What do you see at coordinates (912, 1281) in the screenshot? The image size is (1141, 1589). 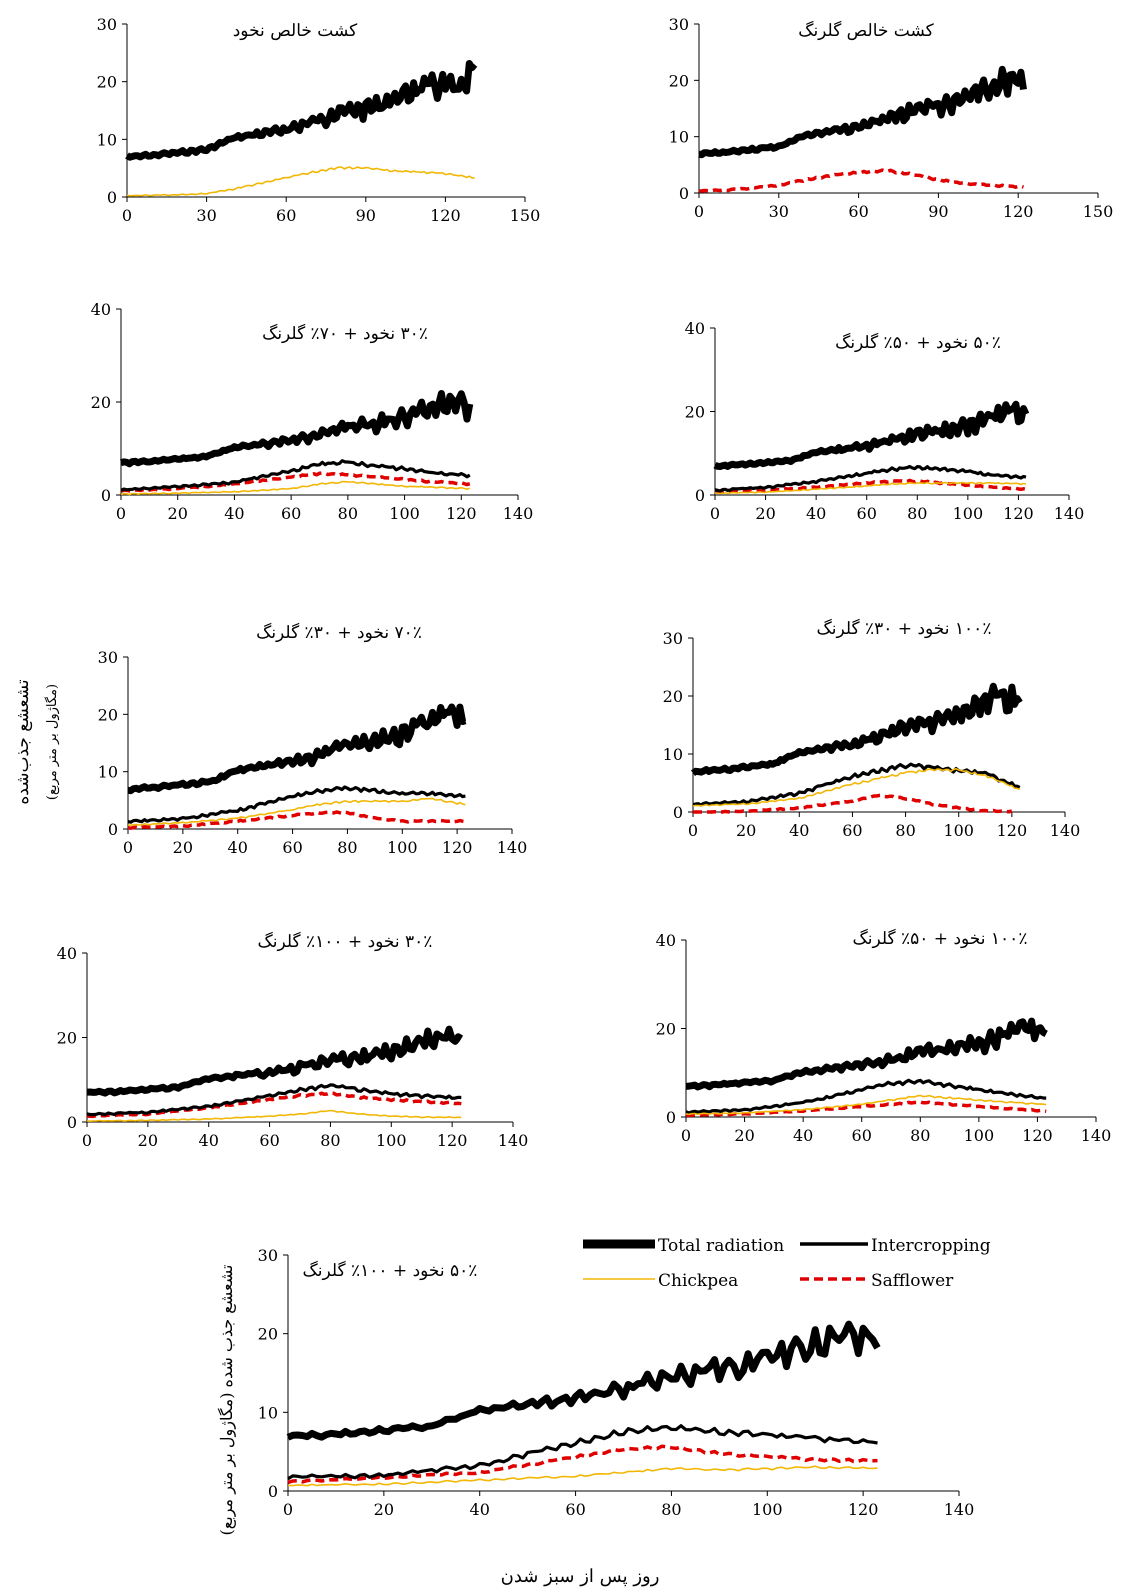 I see `legend-safflower-label: Safflower` at bounding box center [912, 1281].